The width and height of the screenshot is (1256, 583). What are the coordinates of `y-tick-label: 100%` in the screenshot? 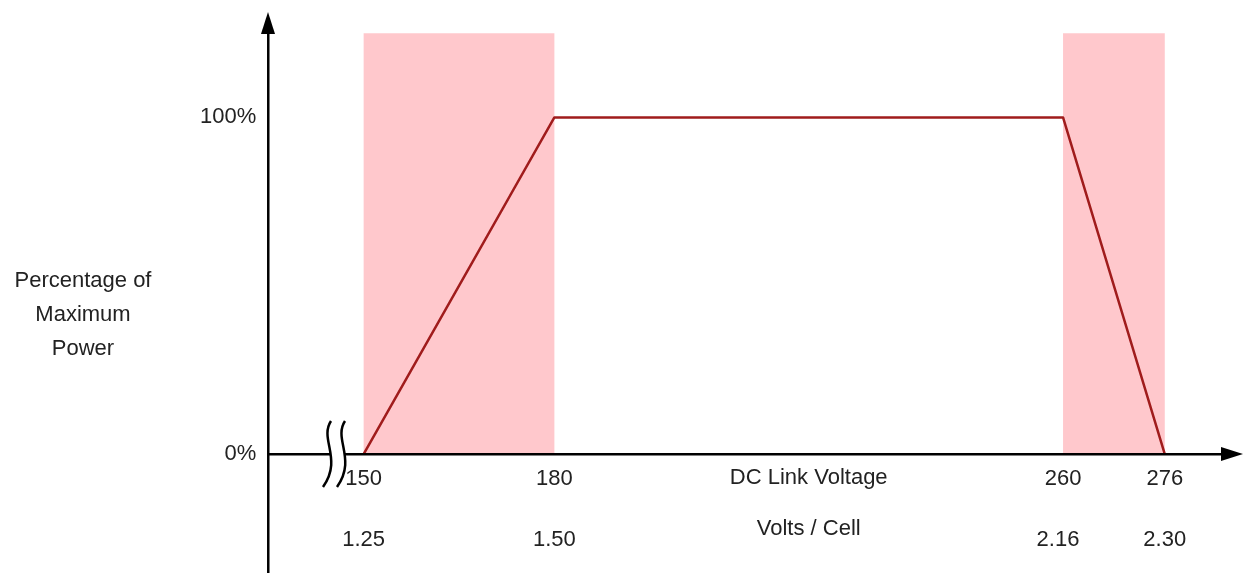 It's located at (228, 116).